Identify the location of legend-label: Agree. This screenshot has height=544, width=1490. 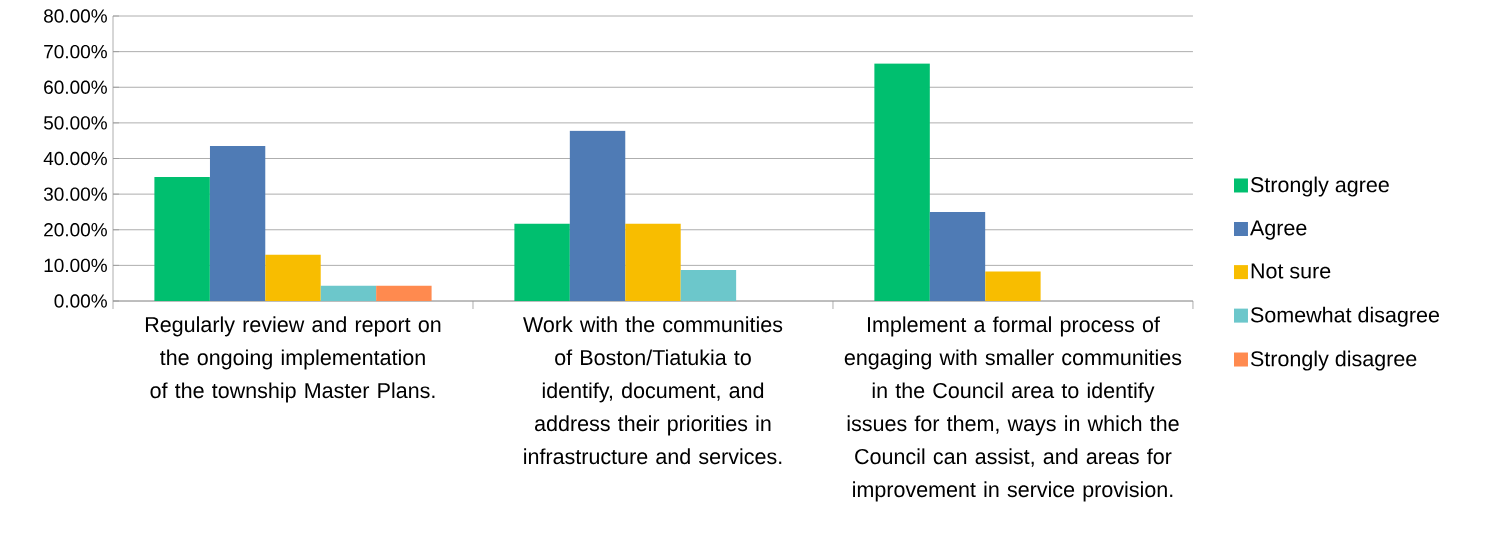
(1278, 230).